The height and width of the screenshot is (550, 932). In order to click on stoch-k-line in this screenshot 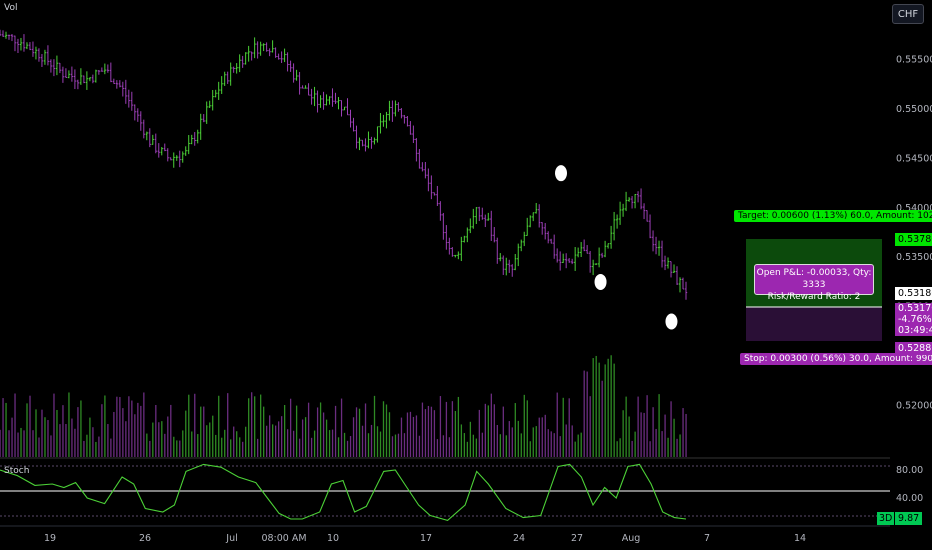, I will do `click(343, 492)`.